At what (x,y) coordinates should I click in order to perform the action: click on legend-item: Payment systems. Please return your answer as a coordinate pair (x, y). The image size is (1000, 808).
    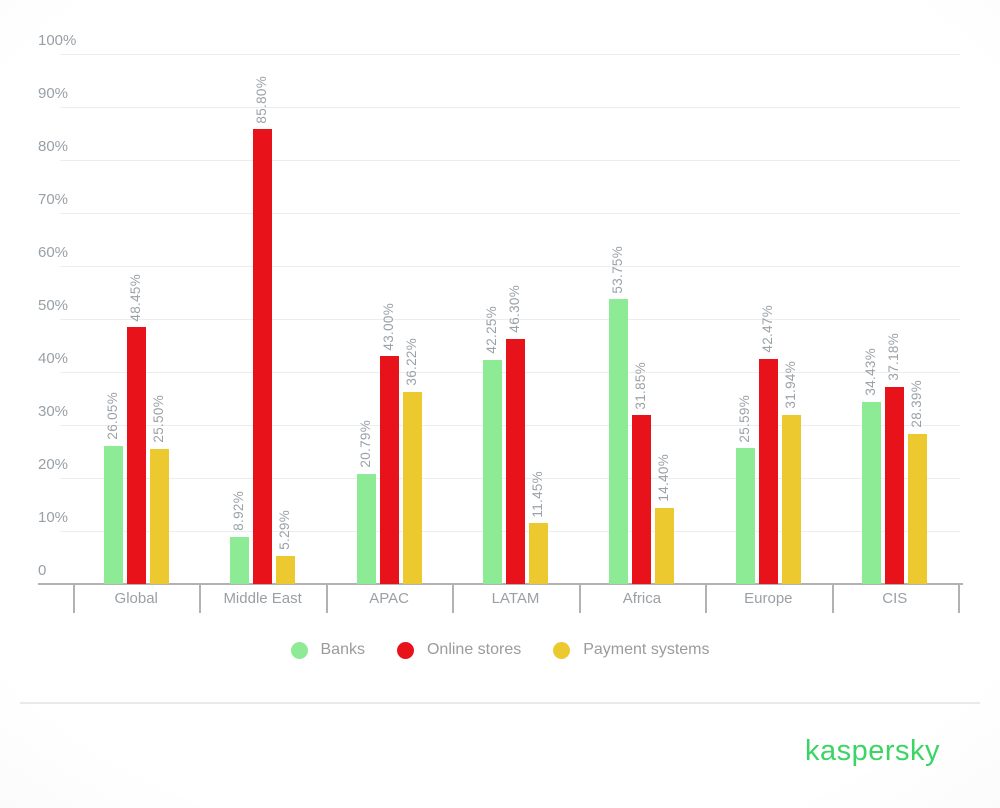
    Looking at the image, I should click on (631, 650).